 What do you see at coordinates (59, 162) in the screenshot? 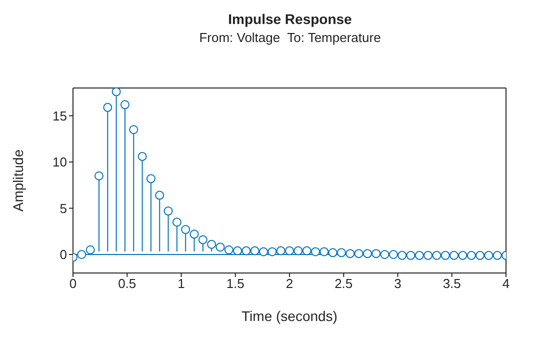
I see `y-tick-label: 10` at bounding box center [59, 162].